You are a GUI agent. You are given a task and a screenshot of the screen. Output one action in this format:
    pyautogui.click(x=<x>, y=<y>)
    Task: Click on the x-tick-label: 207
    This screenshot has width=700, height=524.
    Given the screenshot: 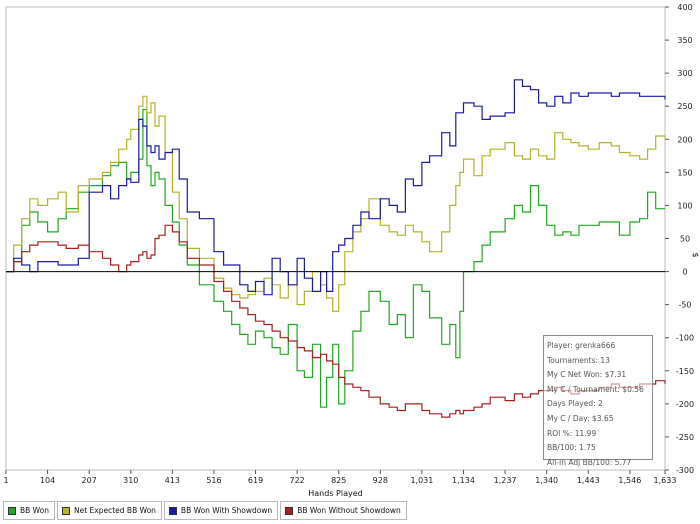 What is the action you would take?
    pyautogui.click(x=89, y=480)
    